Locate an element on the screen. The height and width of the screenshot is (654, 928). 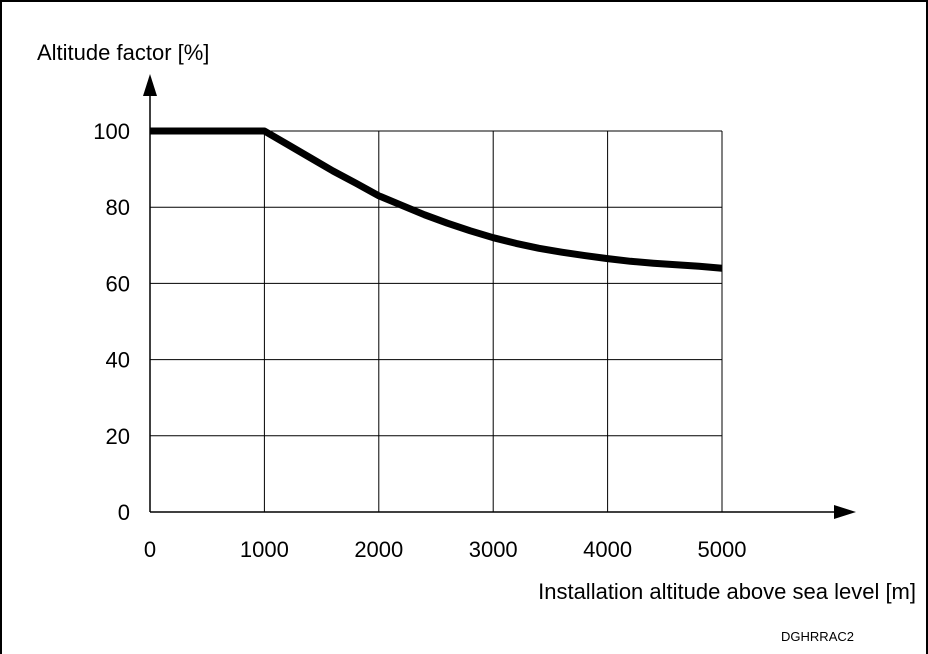
y-tick-label: 60 is located at coordinates (118, 283).